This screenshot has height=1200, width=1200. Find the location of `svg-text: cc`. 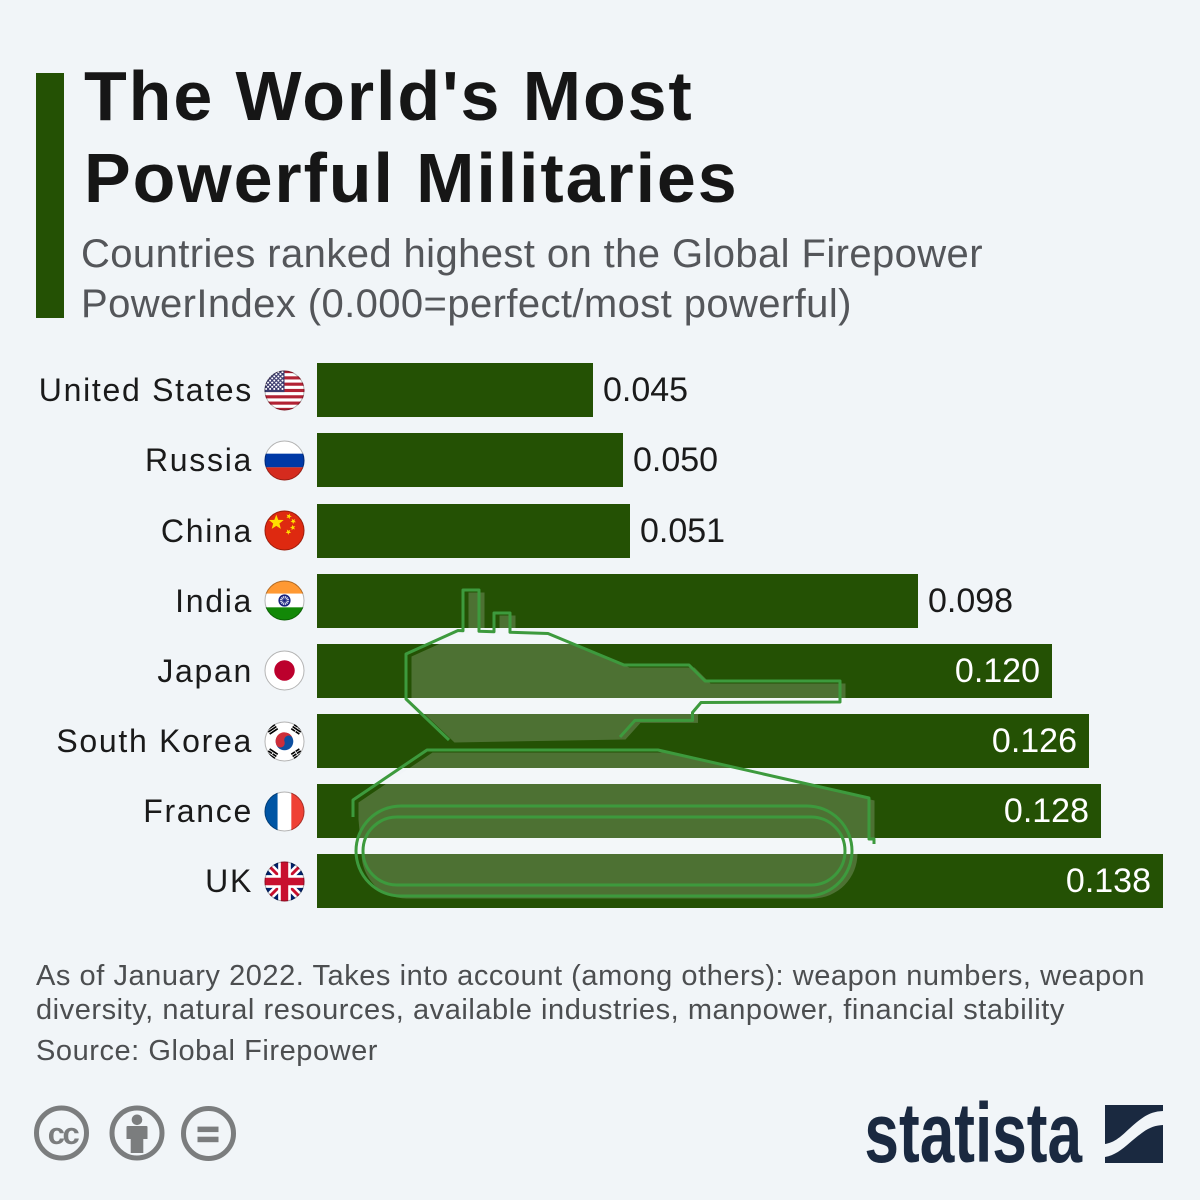

svg-text: cc is located at coordinates (64, 1133).